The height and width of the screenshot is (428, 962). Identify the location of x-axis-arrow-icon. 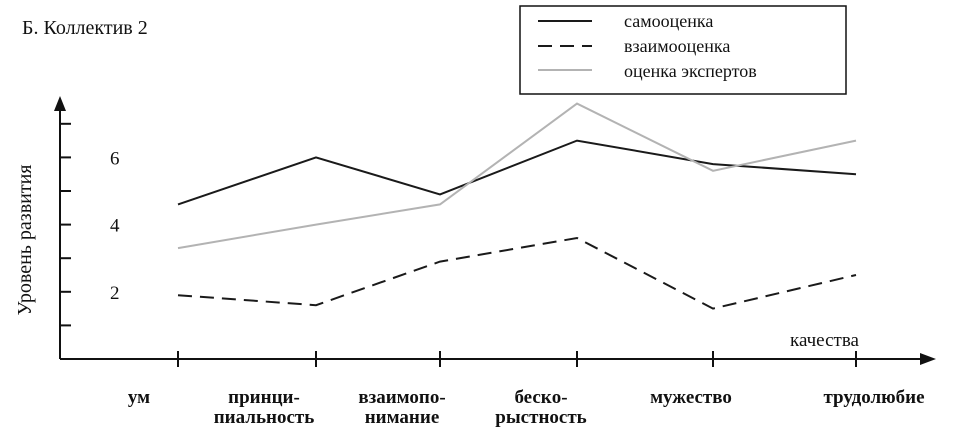
(928, 359).